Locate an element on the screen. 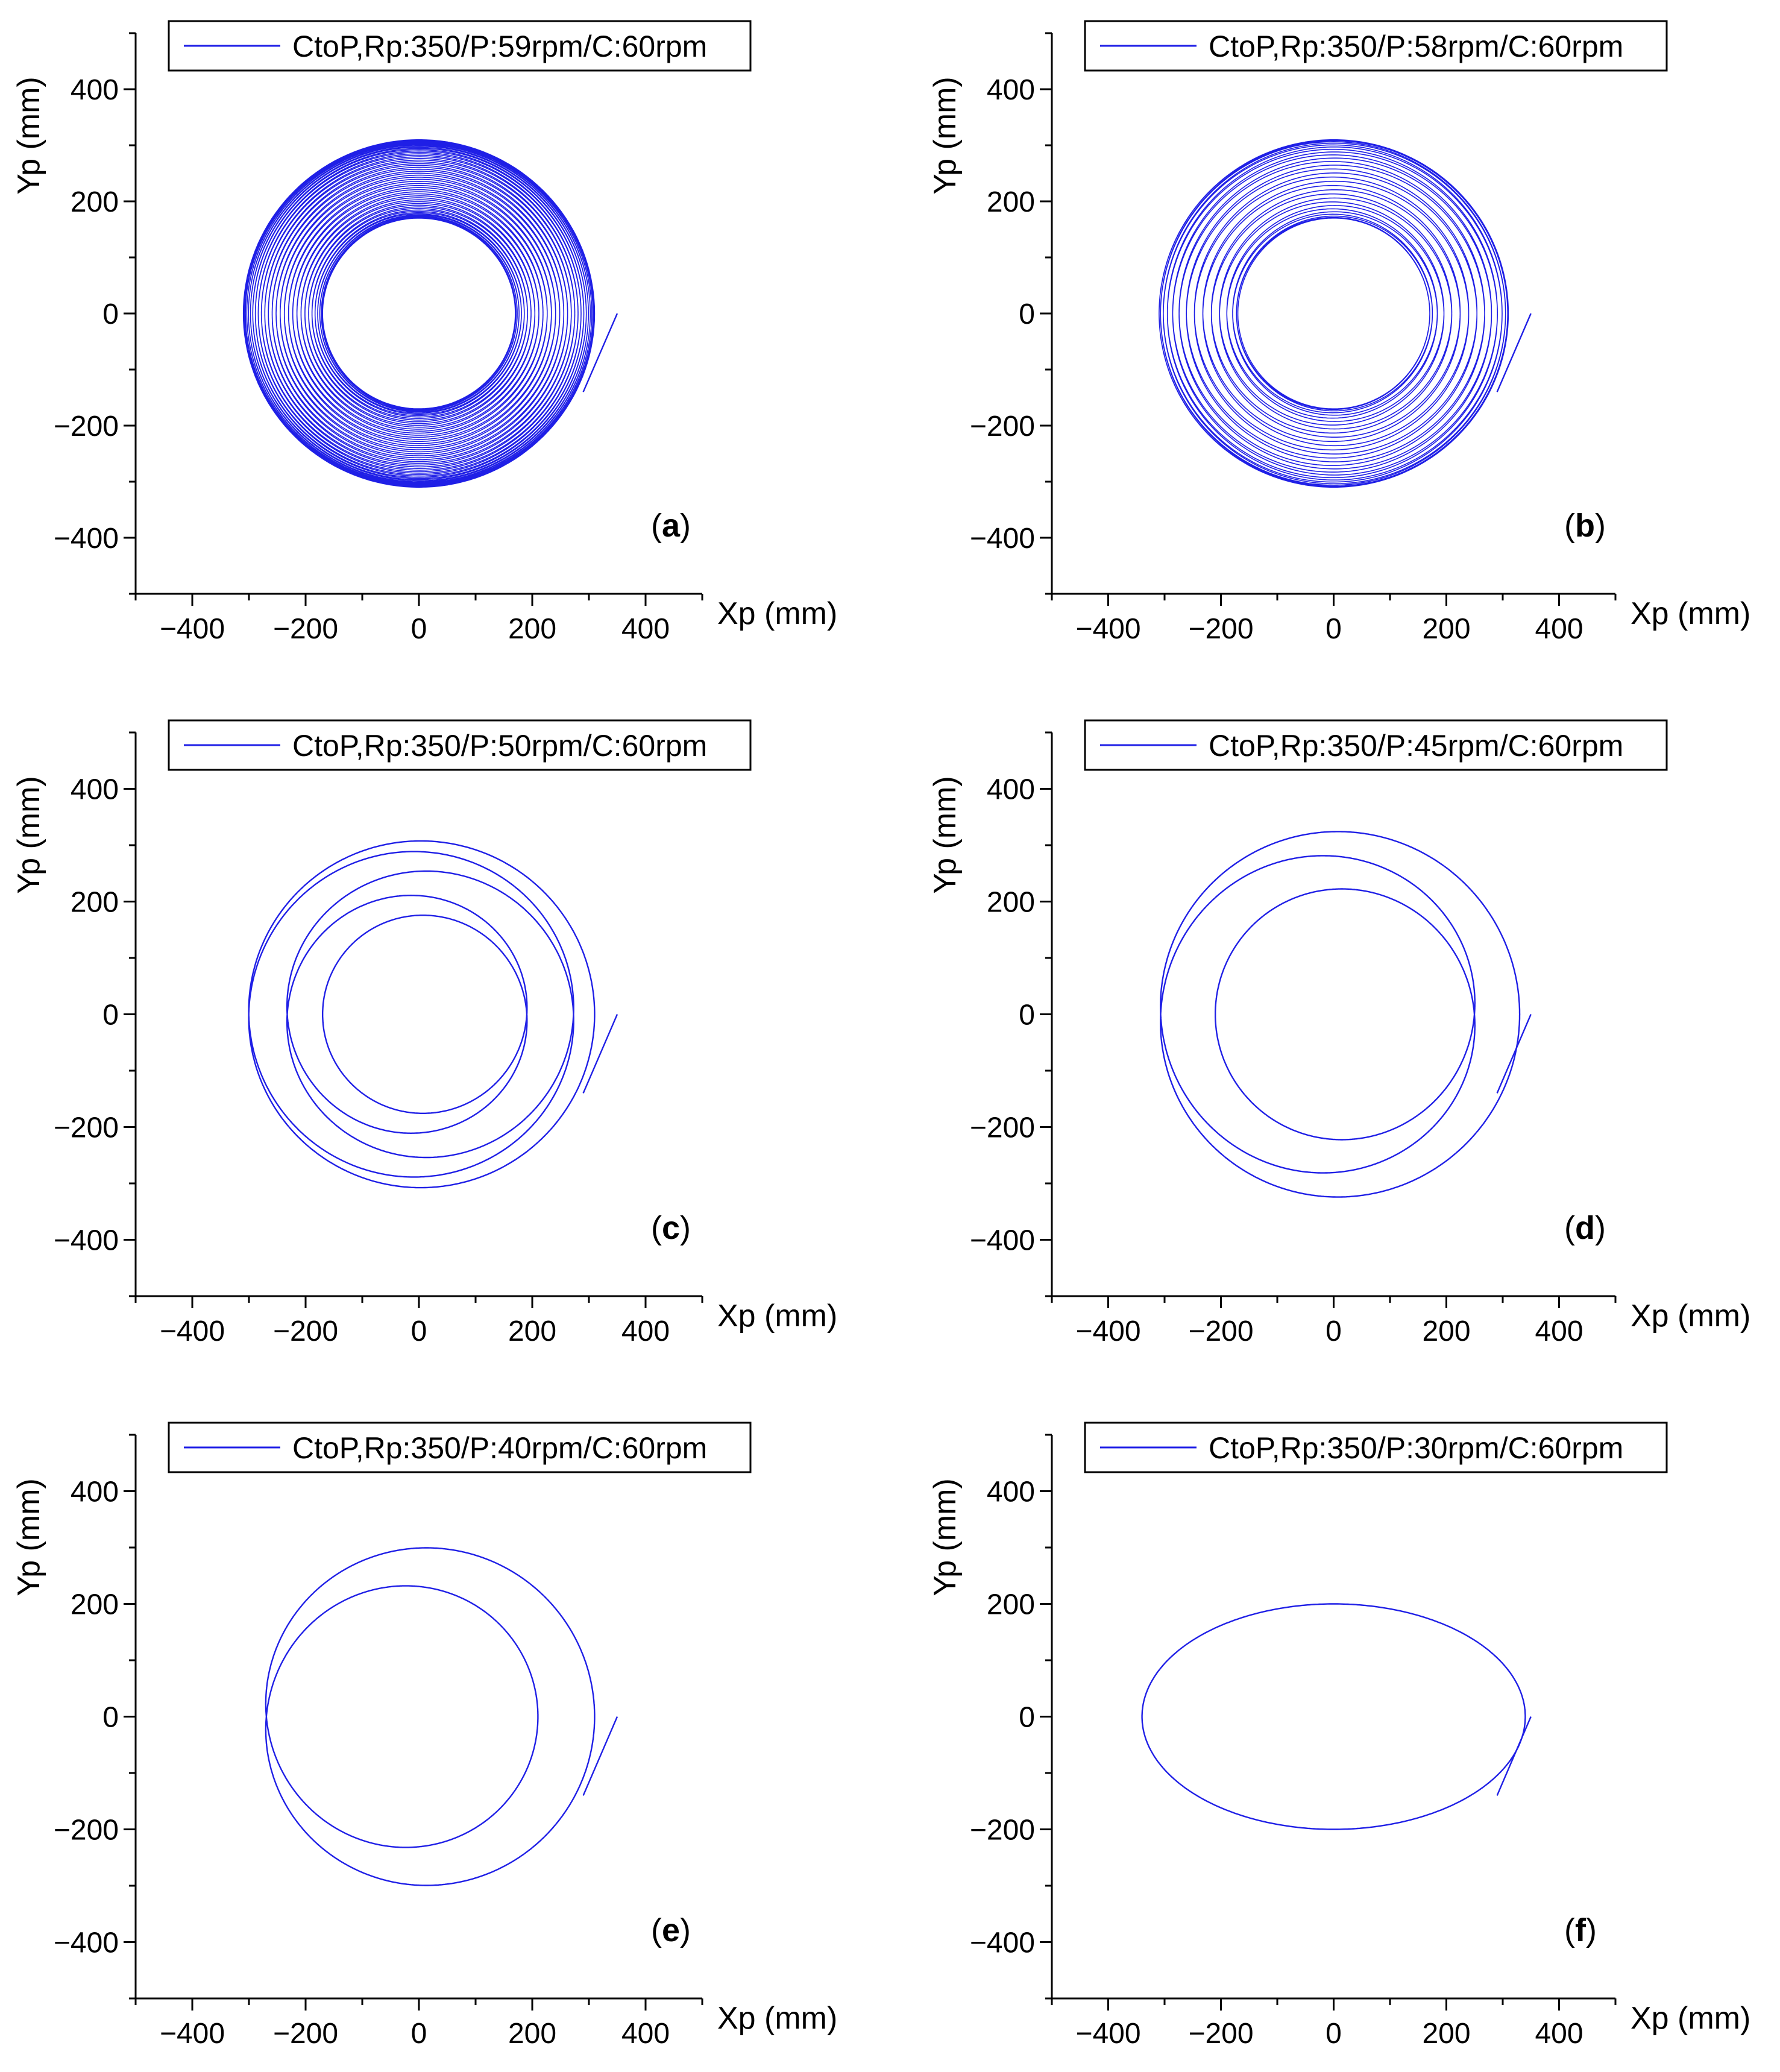  panel-letter: c is located at coordinates (671, 1228).